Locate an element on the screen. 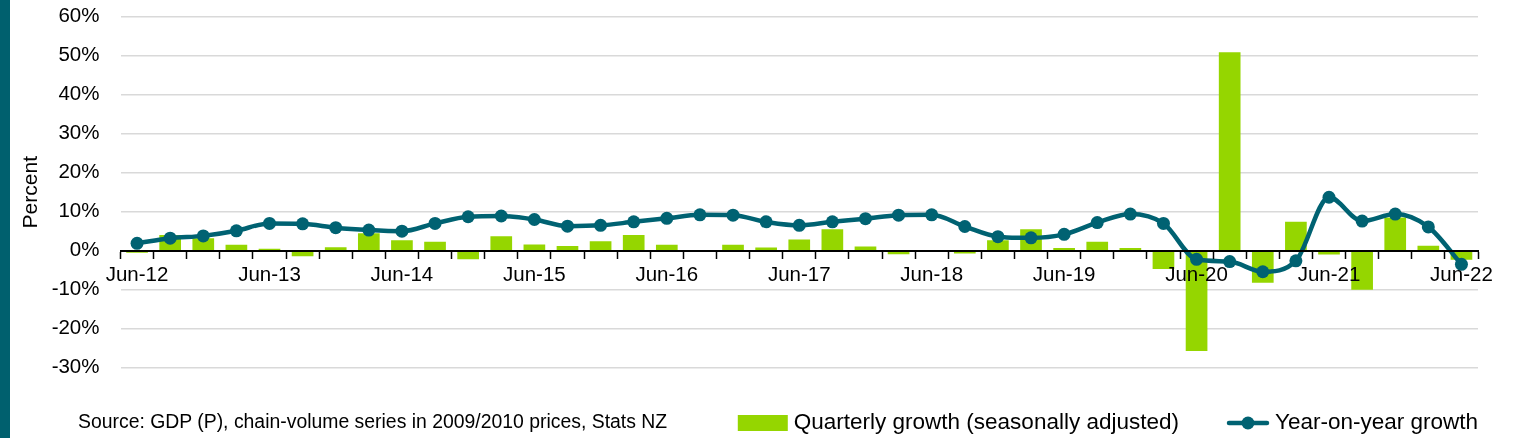 Image resolution: width=1529 pixels, height=438 pixels. y-tick-label: 60% is located at coordinates (79, 15).